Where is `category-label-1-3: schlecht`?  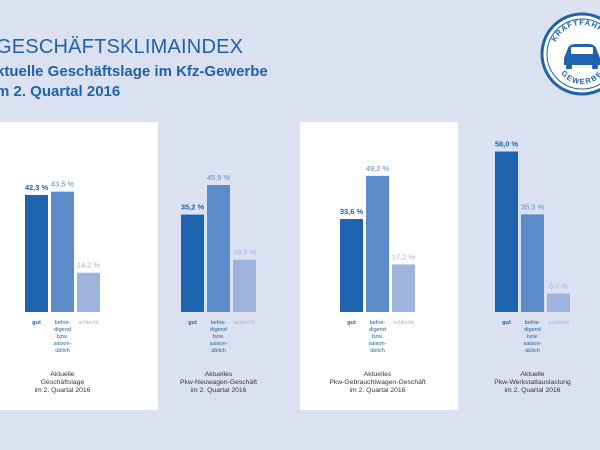 category-label-1-3: schlecht is located at coordinates (88, 323).